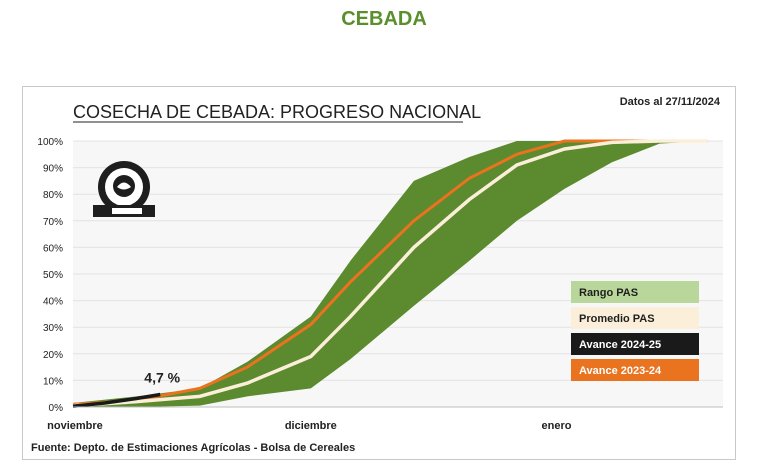  Describe the element at coordinates (53, 169) in the screenshot. I see `y-tick-label: 90%` at that location.